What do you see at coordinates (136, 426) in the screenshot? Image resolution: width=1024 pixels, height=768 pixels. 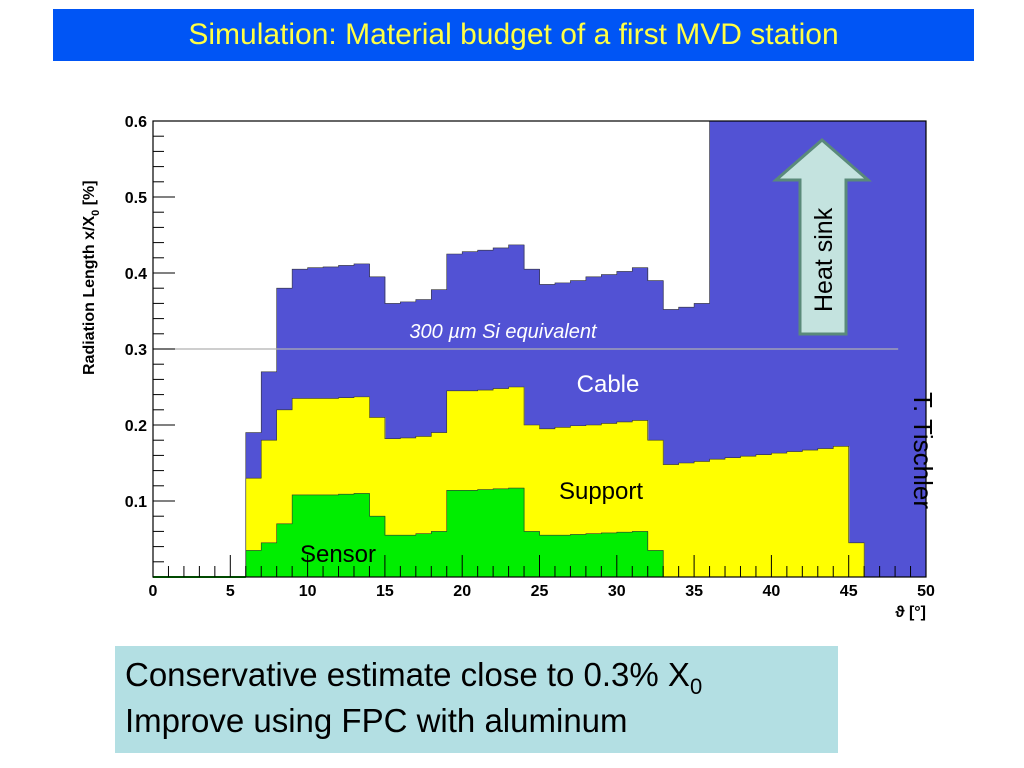 I see `y-tick-label: 0.2` at bounding box center [136, 426].